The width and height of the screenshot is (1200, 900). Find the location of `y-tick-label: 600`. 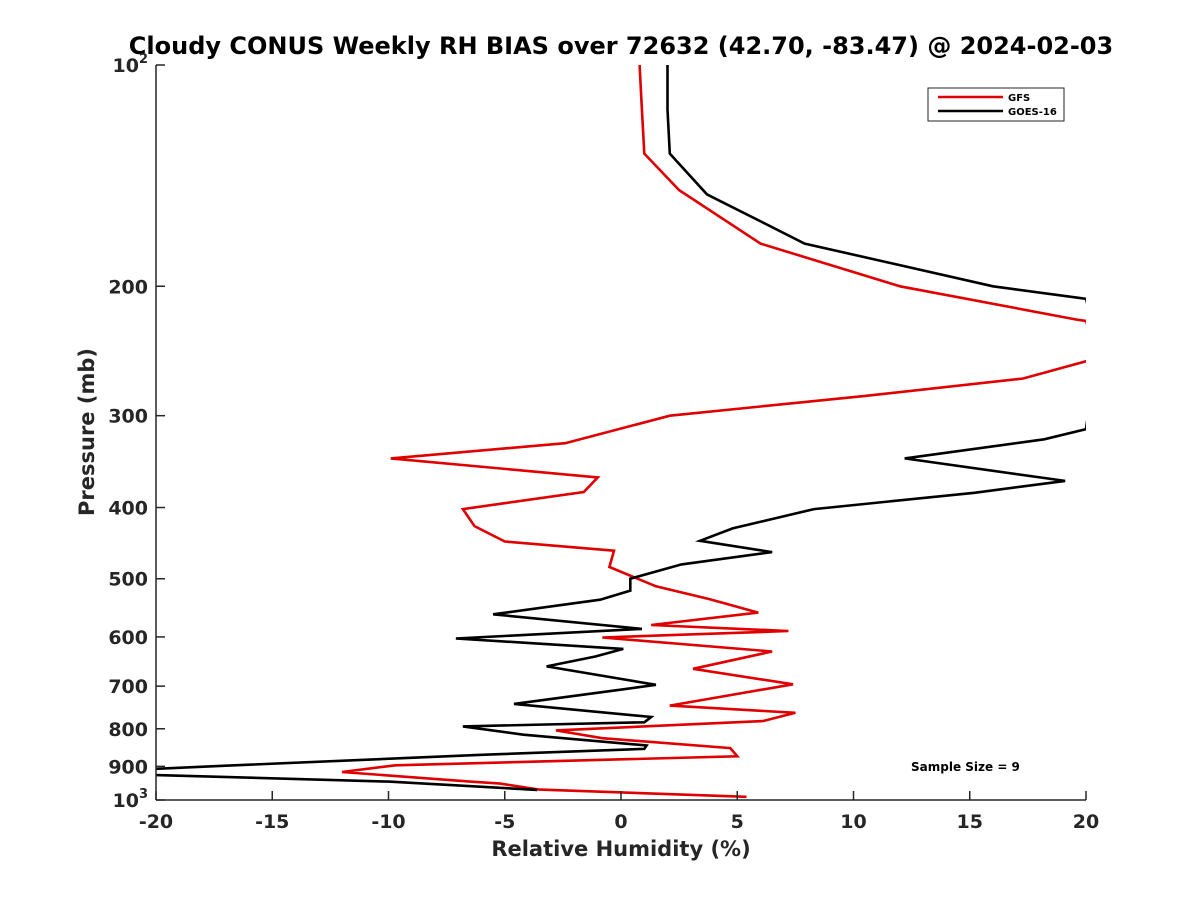

y-tick-label: 600 is located at coordinates (128, 638).